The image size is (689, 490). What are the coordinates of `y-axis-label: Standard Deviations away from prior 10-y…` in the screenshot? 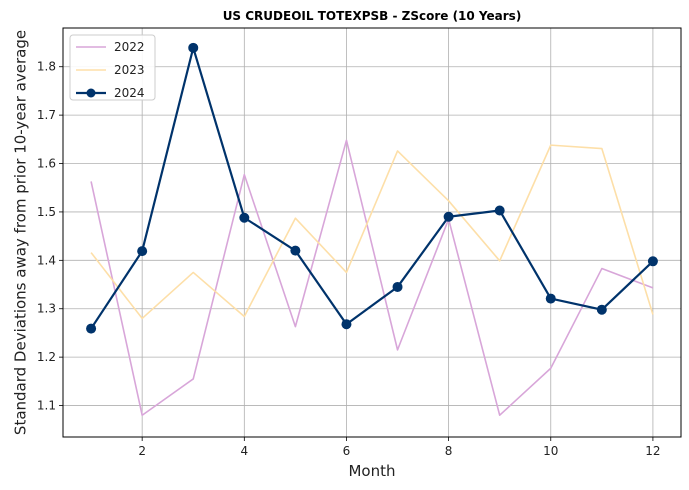 It's located at (21, 232).